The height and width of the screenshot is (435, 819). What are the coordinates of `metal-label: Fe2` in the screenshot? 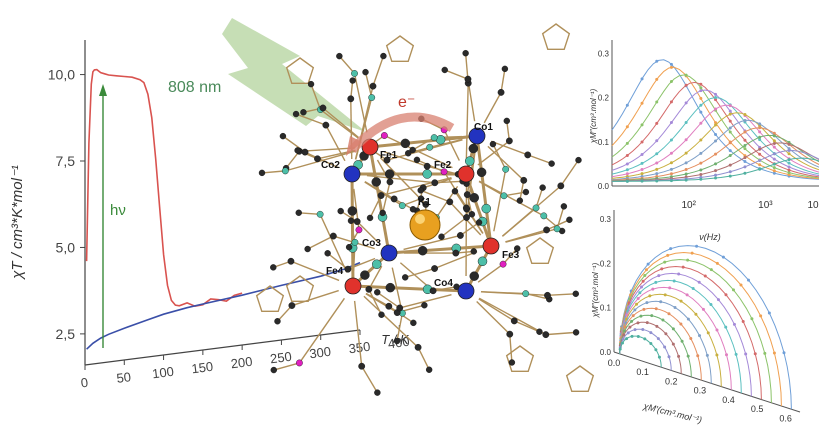 It's located at (443, 165).